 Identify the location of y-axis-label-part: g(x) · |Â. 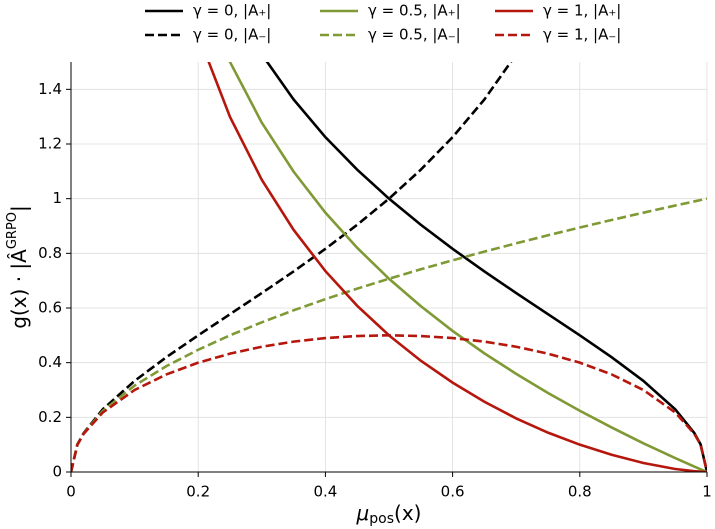
(19, 289).